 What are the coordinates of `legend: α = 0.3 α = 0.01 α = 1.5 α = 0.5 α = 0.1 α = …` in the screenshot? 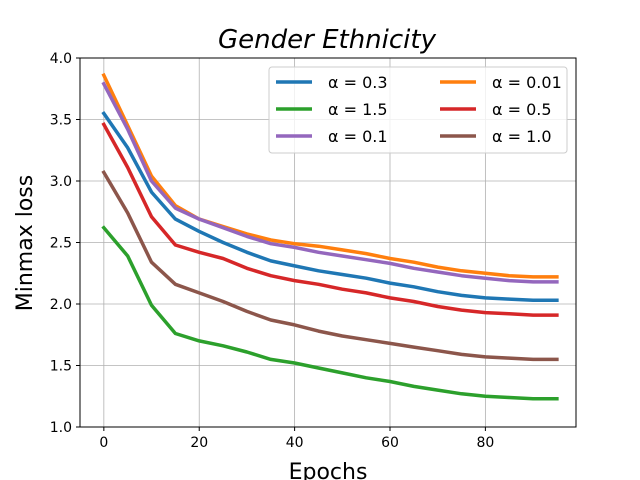 It's located at (418, 110).